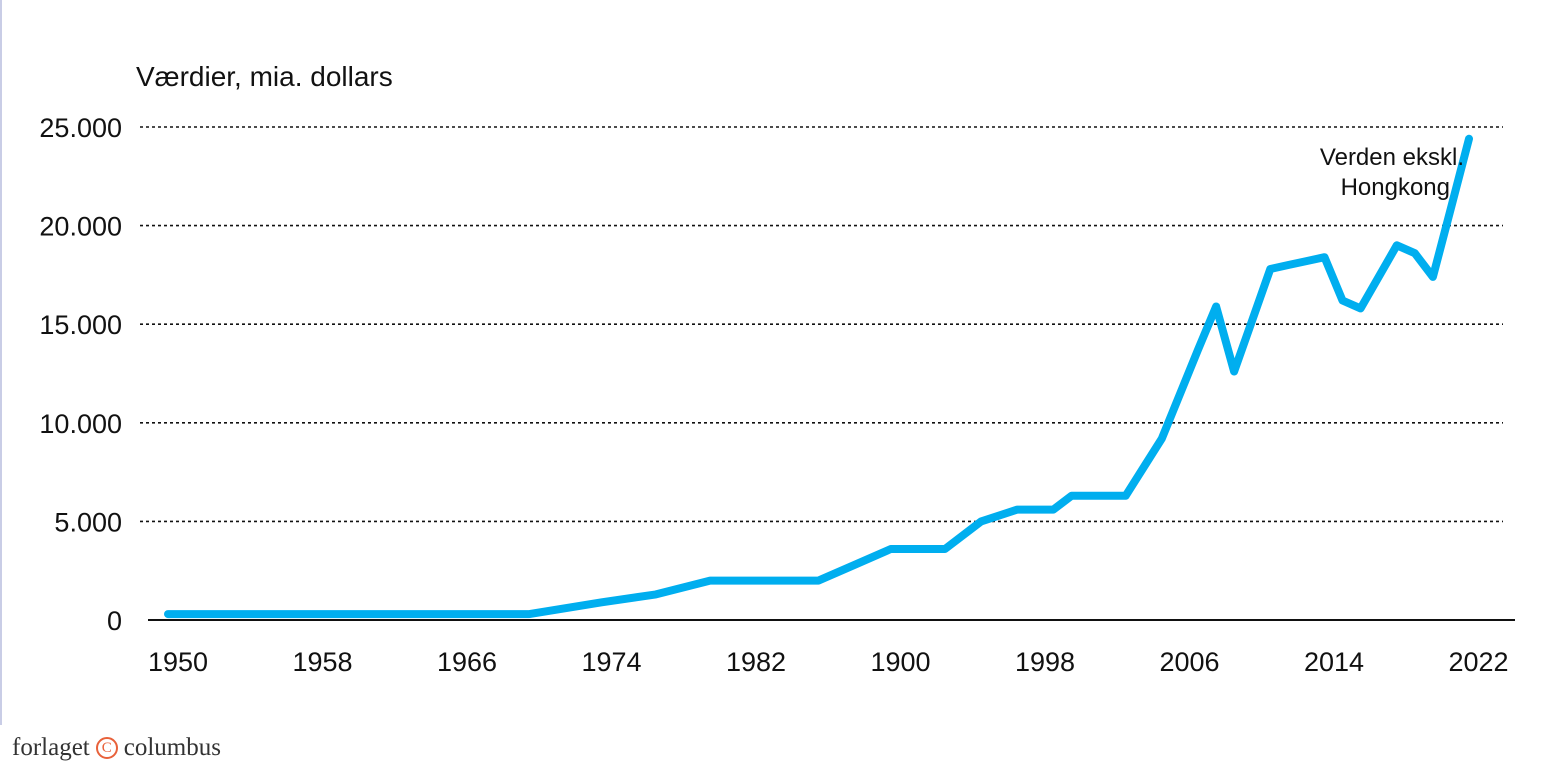 This screenshot has height=766, width=1550. I want to click on publisher-logo: forlaget C columbus, so click(116, 748).